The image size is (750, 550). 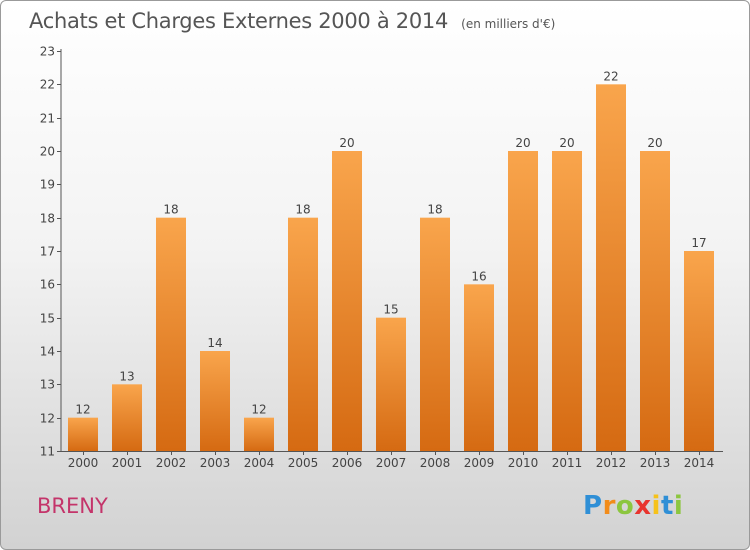 I want to click on x-tick-label-2003: 2003, so click(x=215, y=463).